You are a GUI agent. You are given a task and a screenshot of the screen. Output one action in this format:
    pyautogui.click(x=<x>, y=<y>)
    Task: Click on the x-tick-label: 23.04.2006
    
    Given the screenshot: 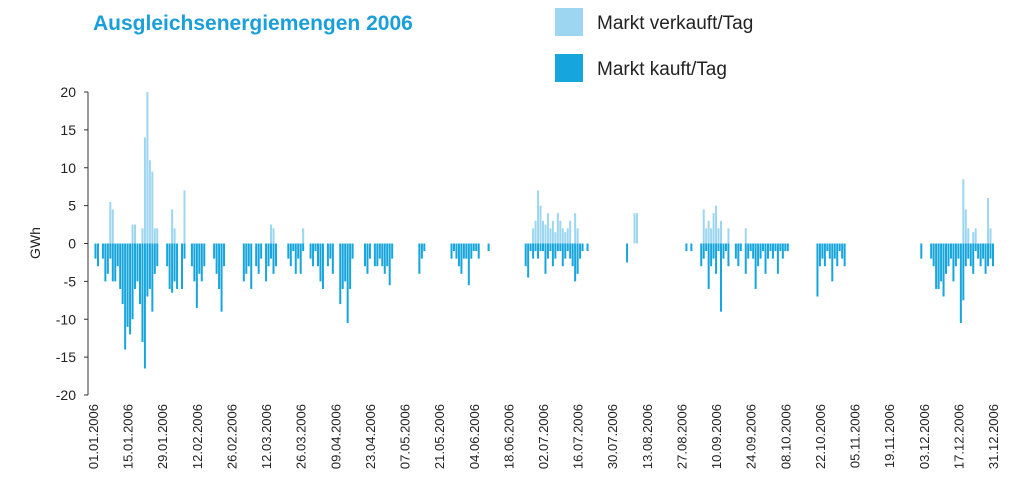 What is the action you would take?
    pyautogui.click(x=370, y=436)
    